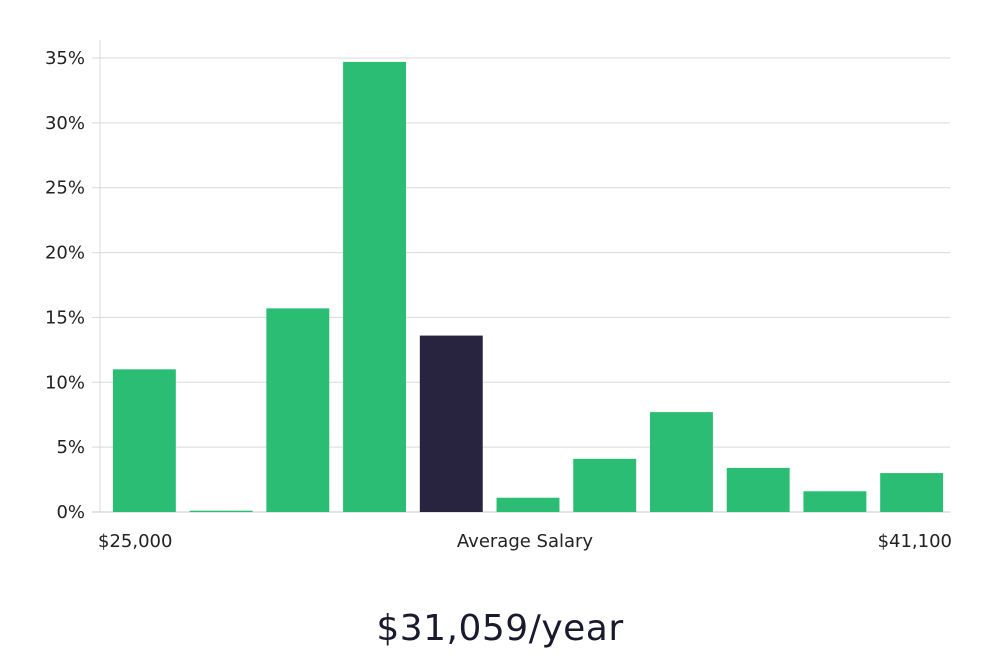 Image resolution: width=1000 pixels, height=660 pixels. I want to click on x-max-label: $41,100, so click(915, 541).